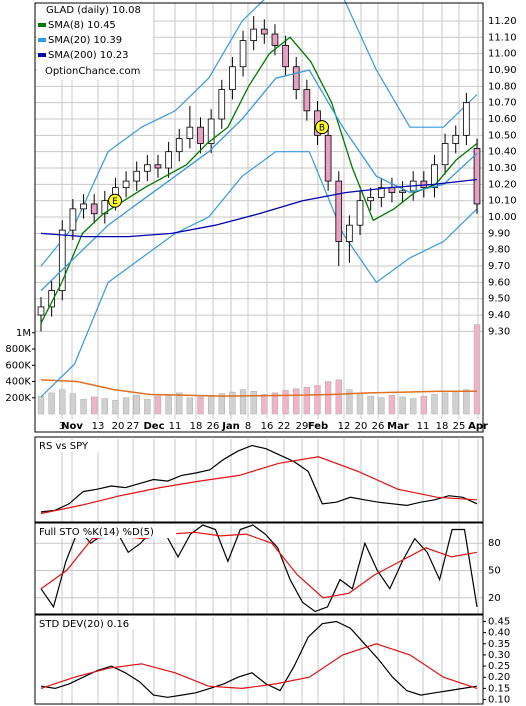  I want to click on y-tick-label: 10.10, so click(502, 201).